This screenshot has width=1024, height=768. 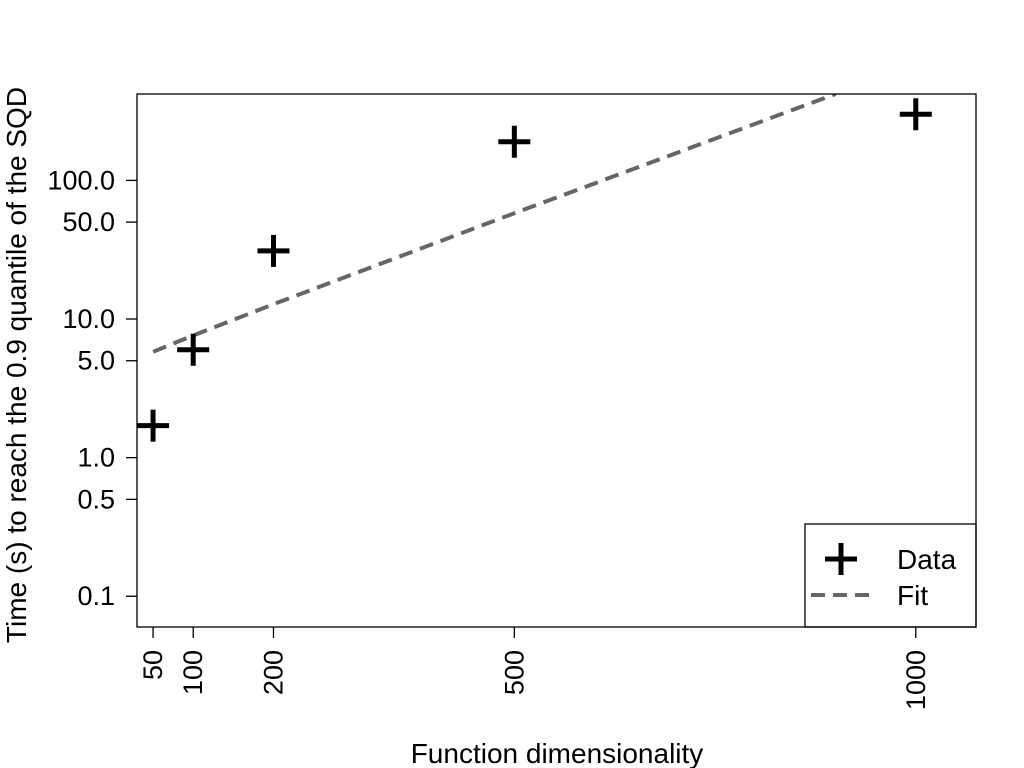 I want to click on y-tick-label: 0.1, so click(x=96, y=596).